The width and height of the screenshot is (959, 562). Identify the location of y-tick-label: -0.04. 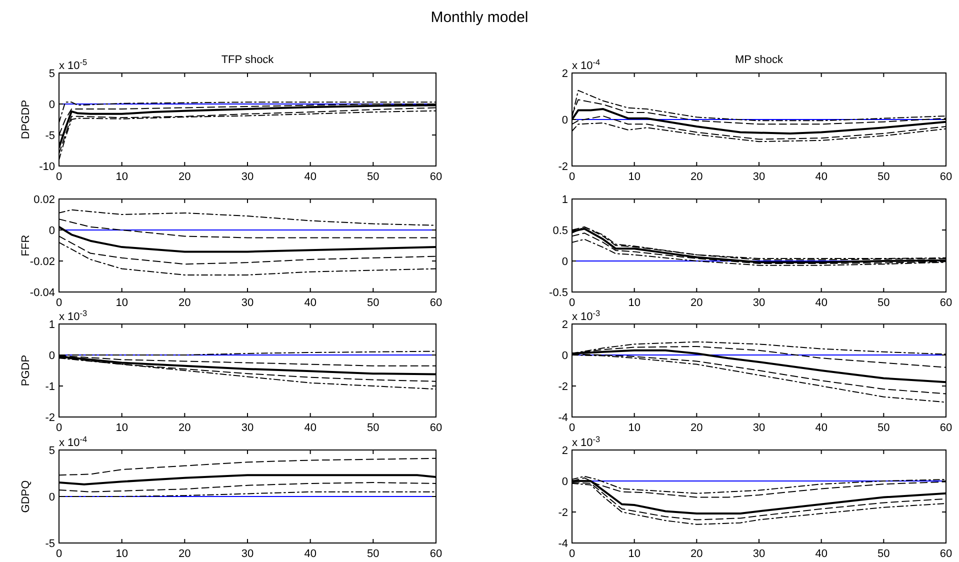
(42, 293).